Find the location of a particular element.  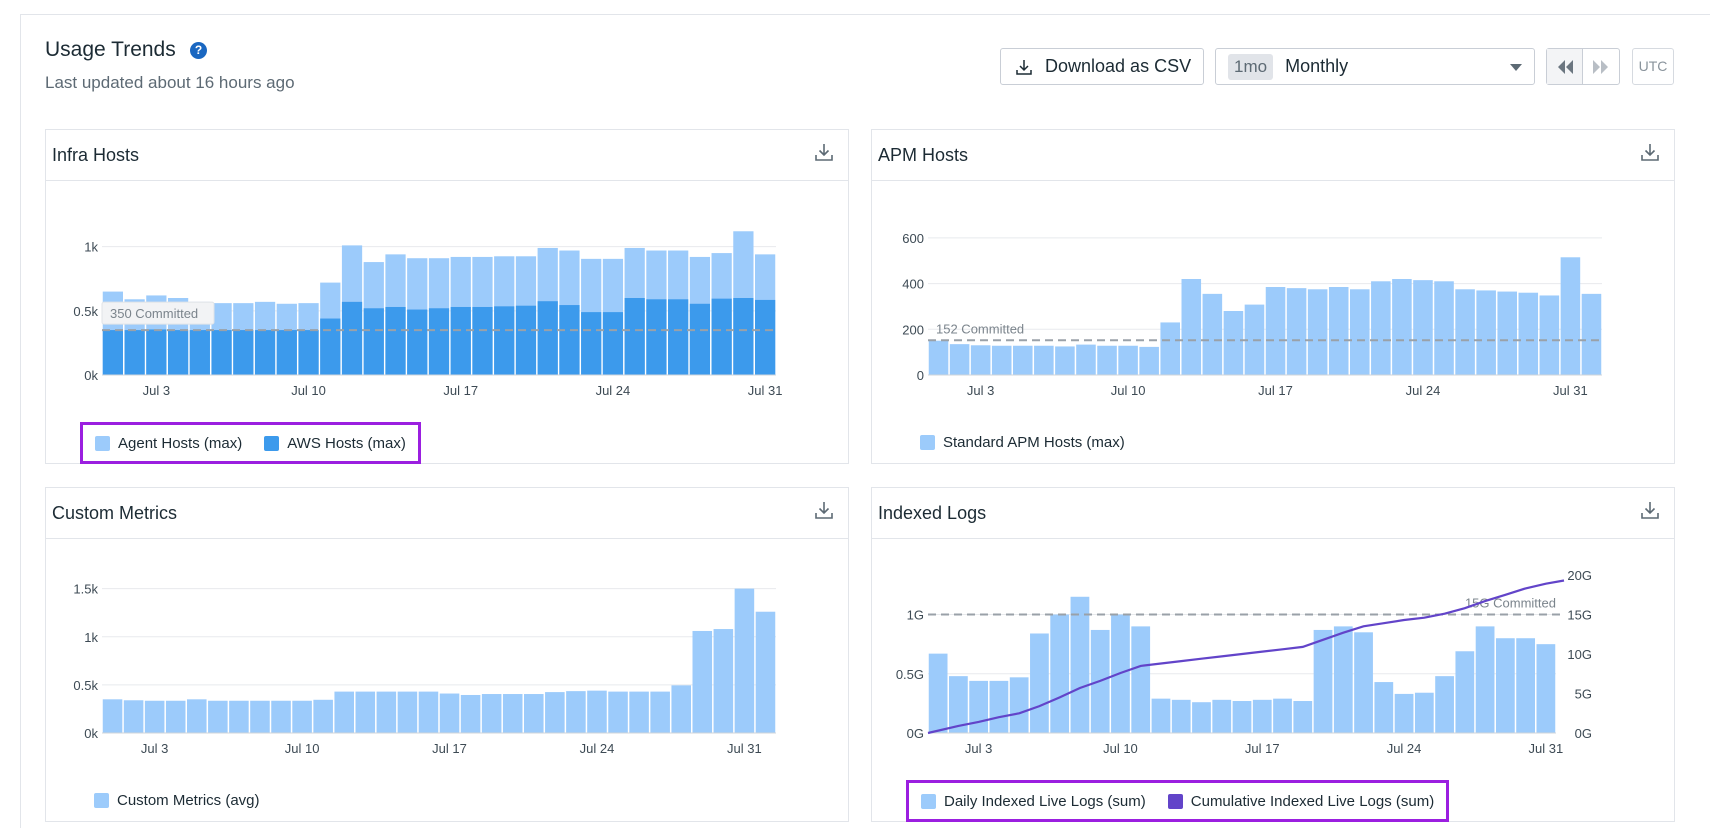

help-icon: ? is located at coordinates (198, 50).